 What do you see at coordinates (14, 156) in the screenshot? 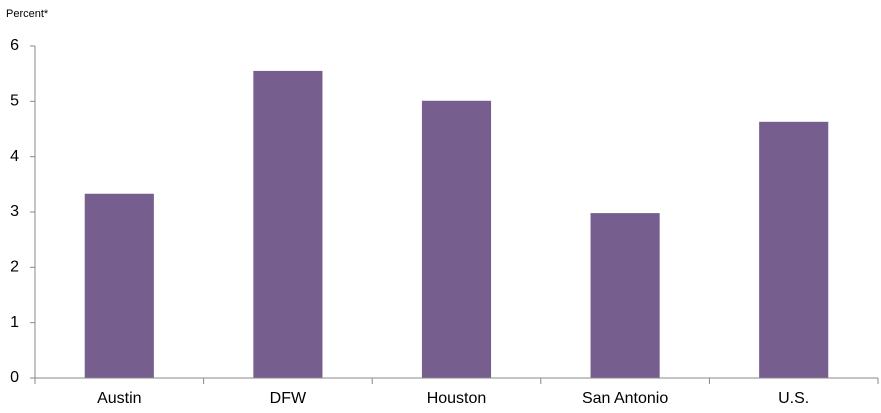
I see `y-tick-label: 4` at bounding box center [14, 156].